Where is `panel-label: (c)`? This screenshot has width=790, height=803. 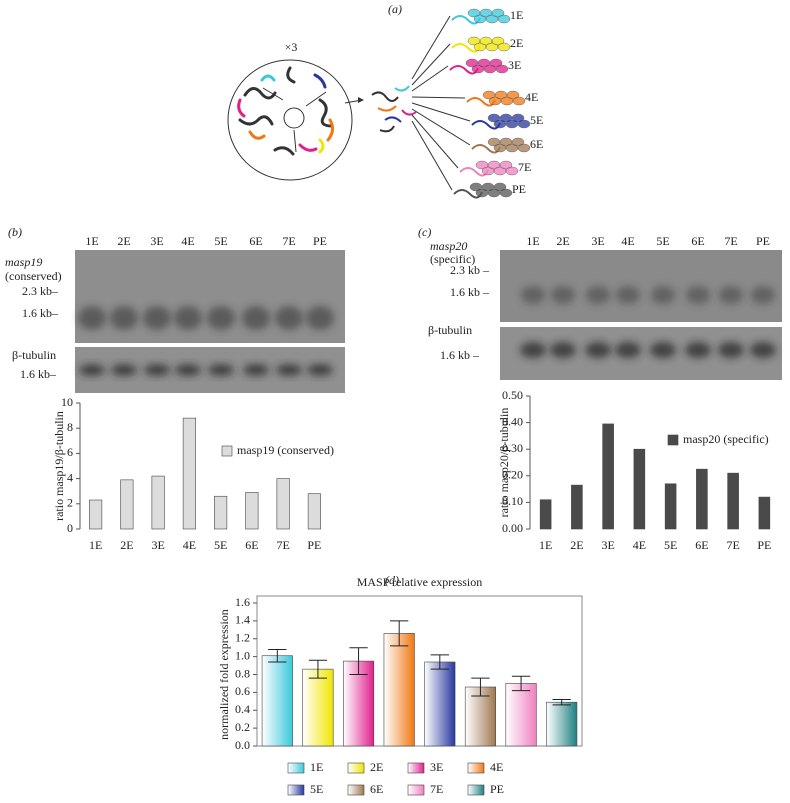 panel-label: (c) is located at coordinates (424, 232).